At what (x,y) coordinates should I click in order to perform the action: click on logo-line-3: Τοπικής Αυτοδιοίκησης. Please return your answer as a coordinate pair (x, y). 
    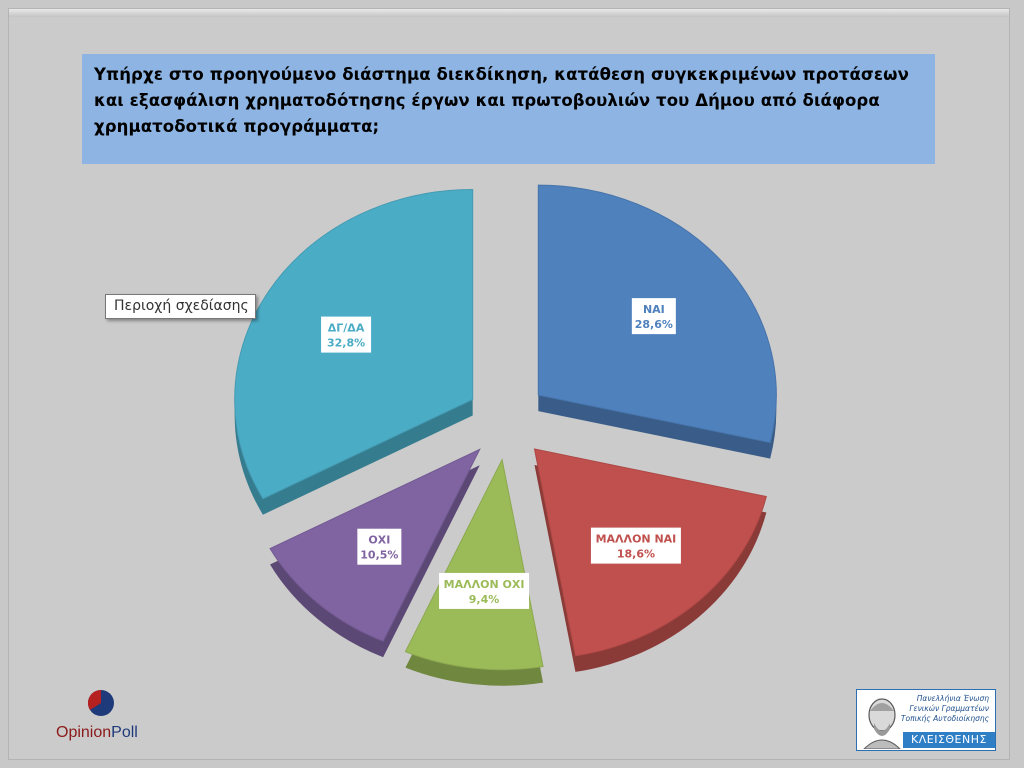
    Looking at the image, I should click on (944, 718).